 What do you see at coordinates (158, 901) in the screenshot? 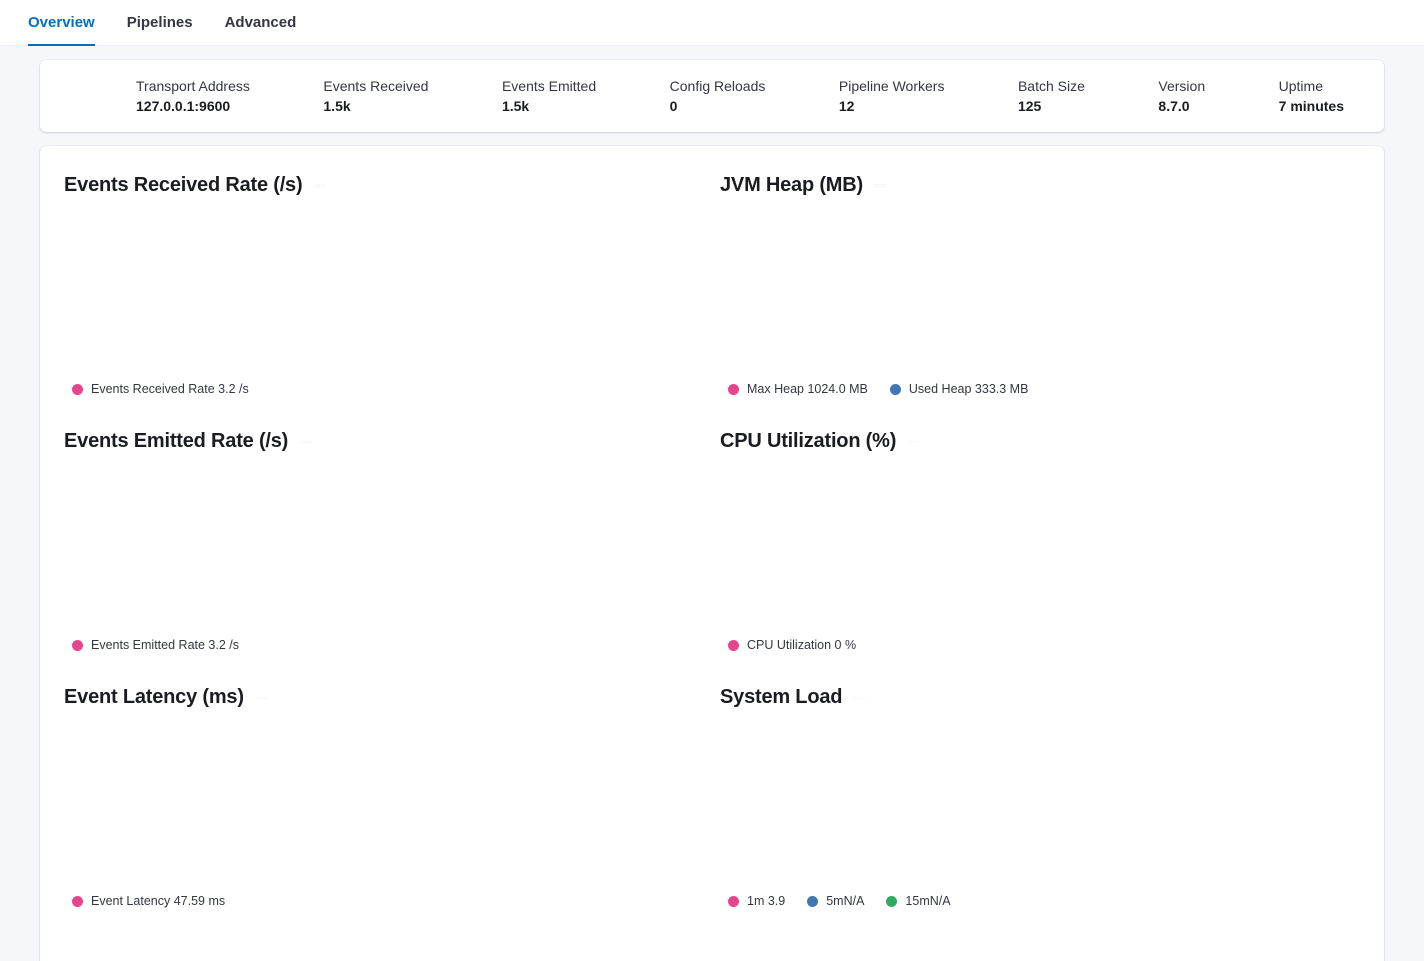
I see `legend-label: Event Latency 47.59 ms` at bounding box center [158, 901].